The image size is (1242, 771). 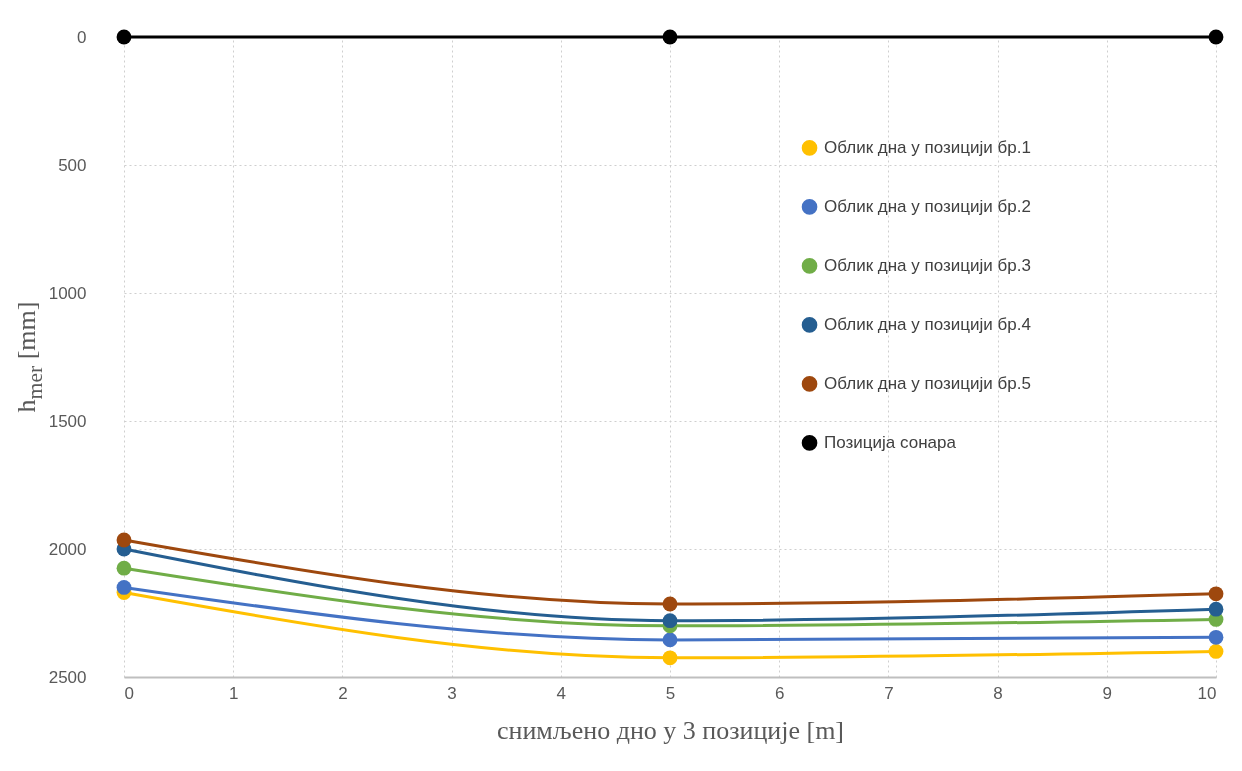 I want to click on legend-label: Облик дна у позицији бр.4, so click(x=927, y=324).